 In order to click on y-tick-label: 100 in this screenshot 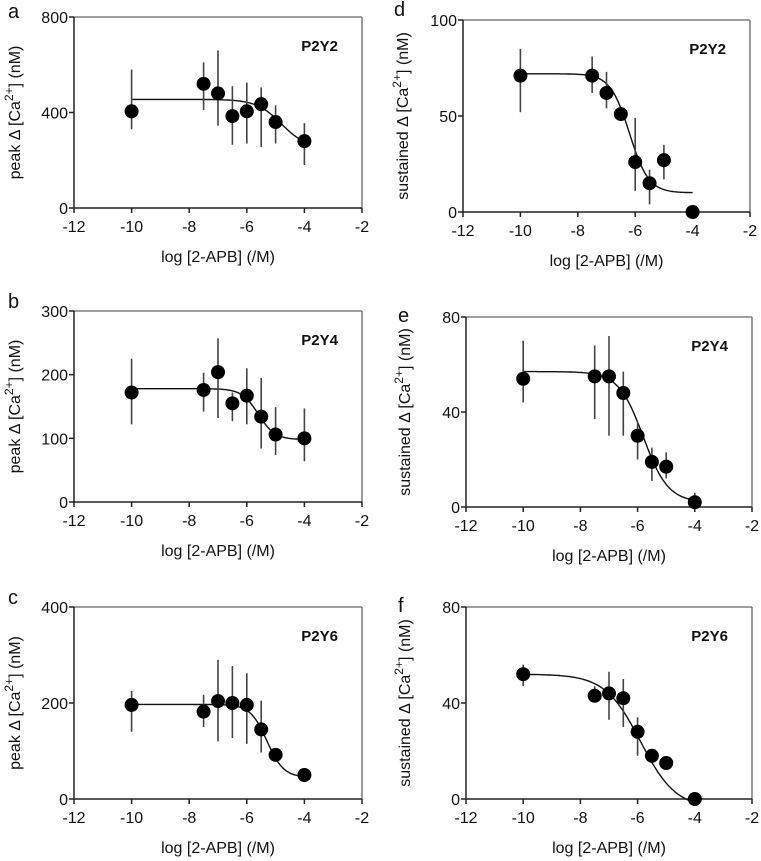, I will do `click(54, 439)`.